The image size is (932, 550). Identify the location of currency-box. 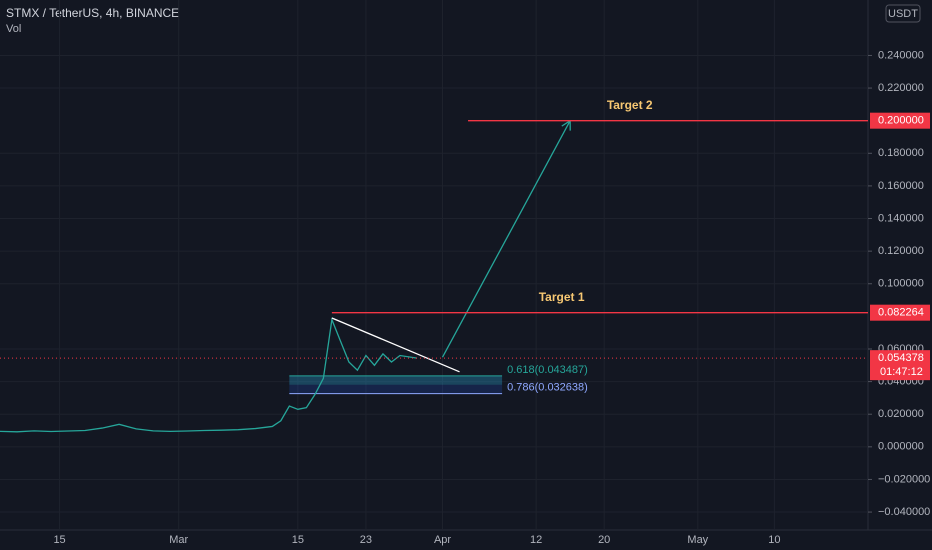
(903, 13).